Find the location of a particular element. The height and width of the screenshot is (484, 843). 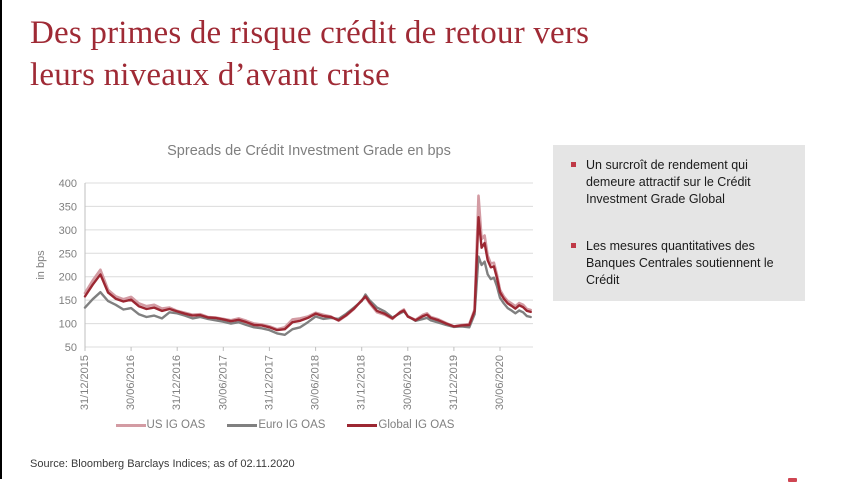

y-tick-label: 300 is located at coordinates (68, 231).